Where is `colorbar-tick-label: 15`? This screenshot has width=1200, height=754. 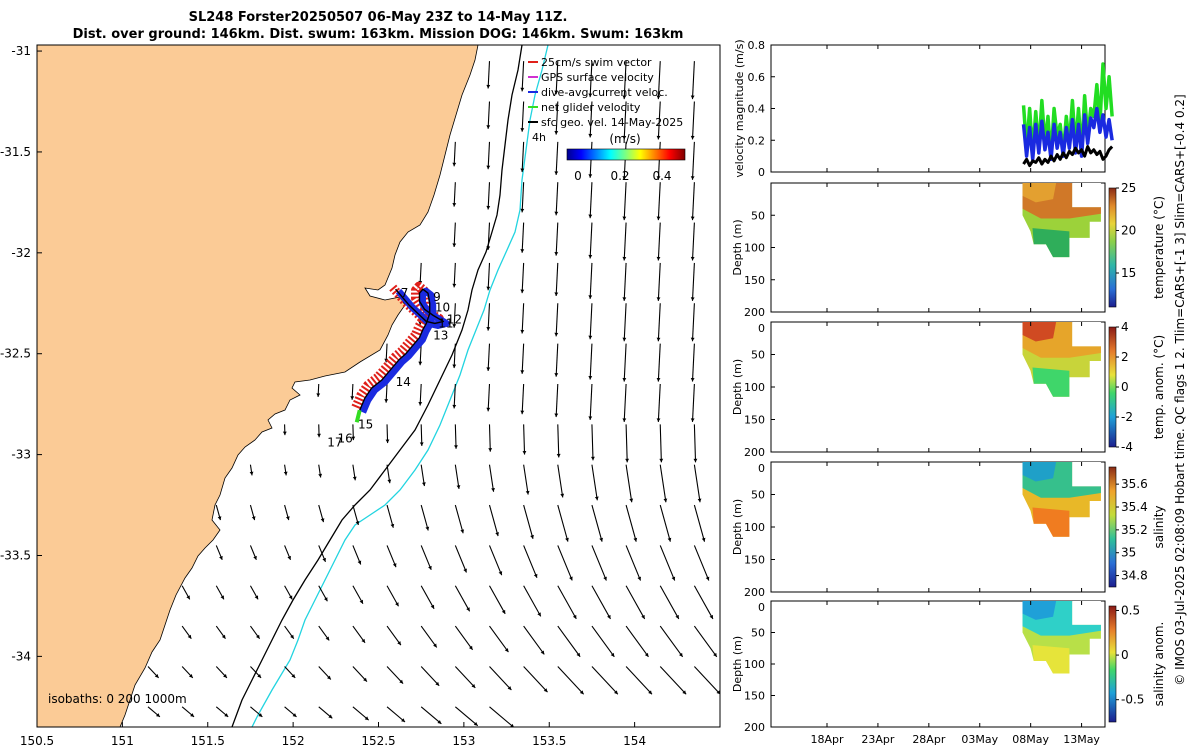 colorbar-tick-label: 15 is located at coordinates (1128, 273).